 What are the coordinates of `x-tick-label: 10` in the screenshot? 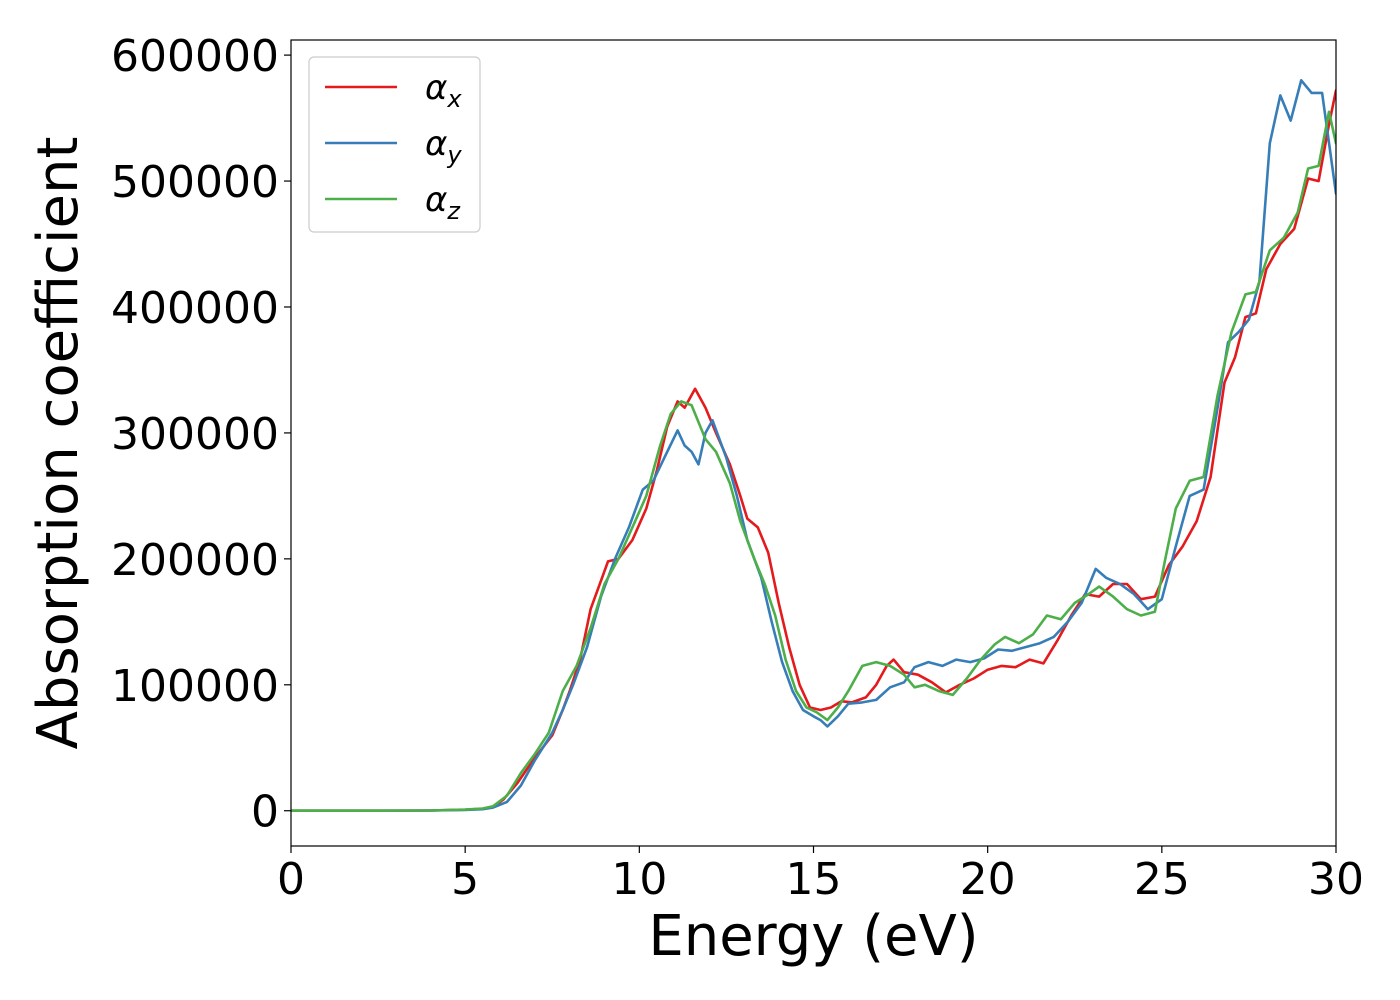 It's located at (639, 879).